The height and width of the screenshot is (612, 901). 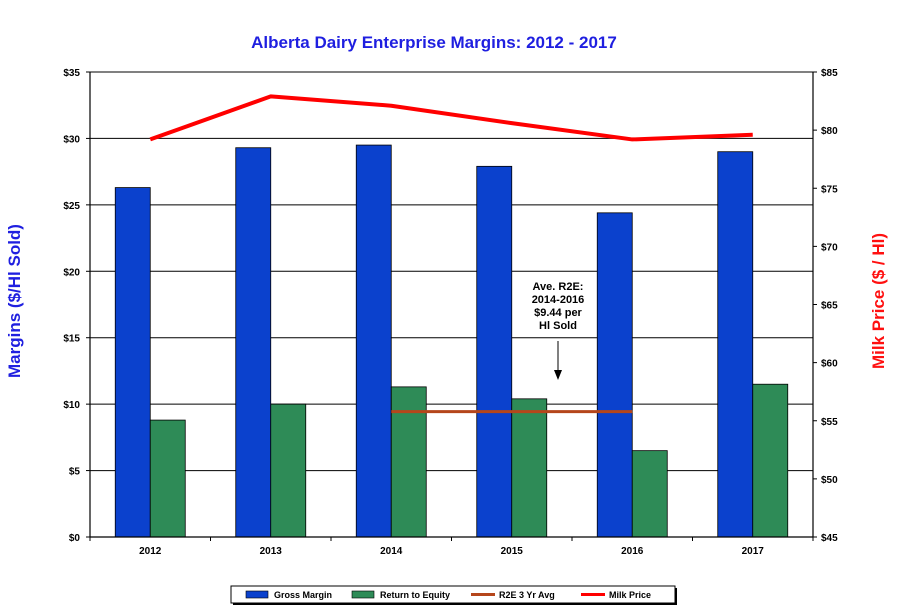 I want to click on annotation-line: $9.44 per, so click(x=558, y=313).